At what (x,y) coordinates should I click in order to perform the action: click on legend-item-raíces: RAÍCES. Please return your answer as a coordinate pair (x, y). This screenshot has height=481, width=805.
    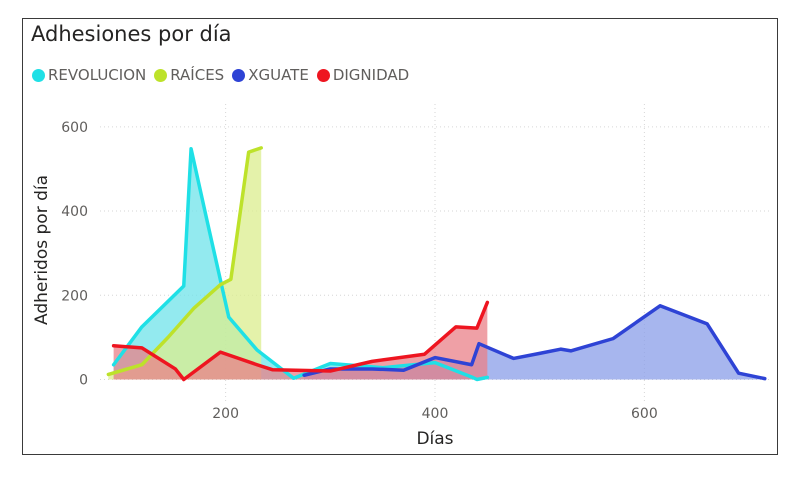
    Looking at the image, I should click on (189, 75).